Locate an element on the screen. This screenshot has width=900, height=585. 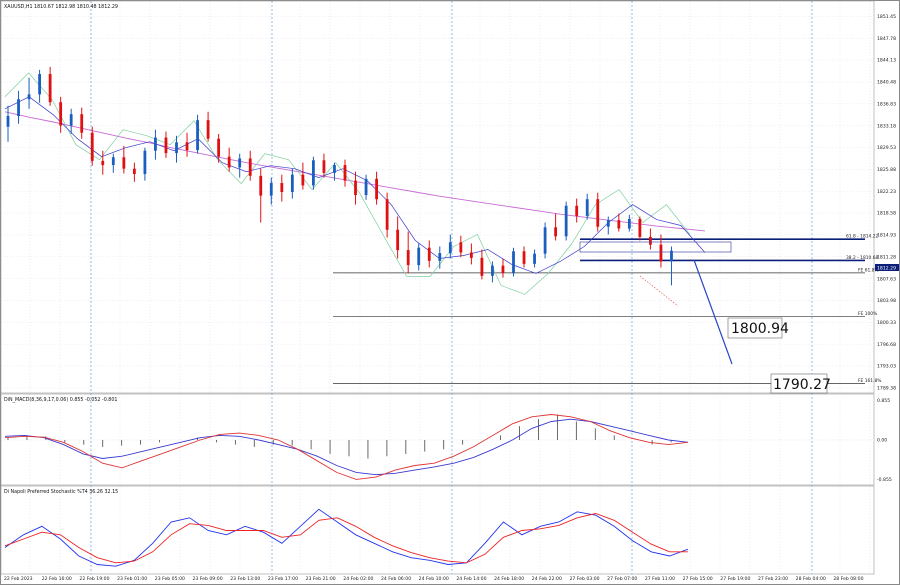
stochastic-fast-line is located at coordinates (346, 537).